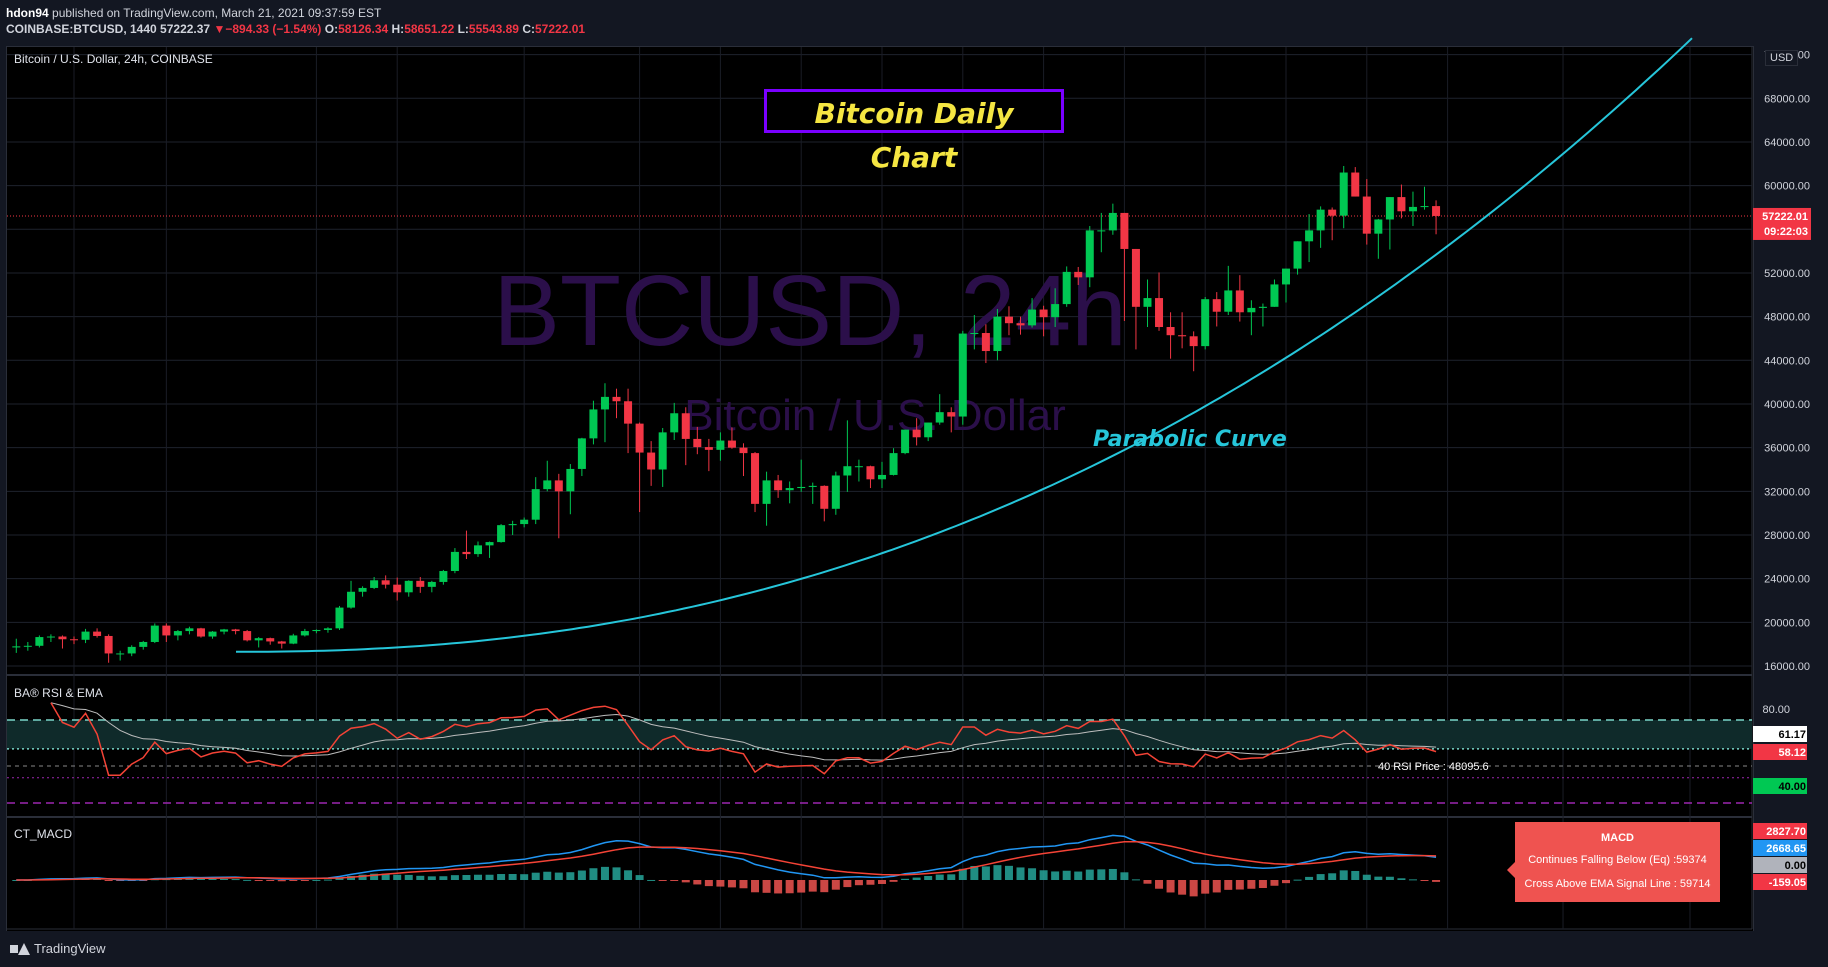 This screenshot has height=967, width=1828. What do you see at coordinates (1792, 787) in the screenshot?
I see `rsi-40-tag: 40.00` at bounding box center [1792, 787].